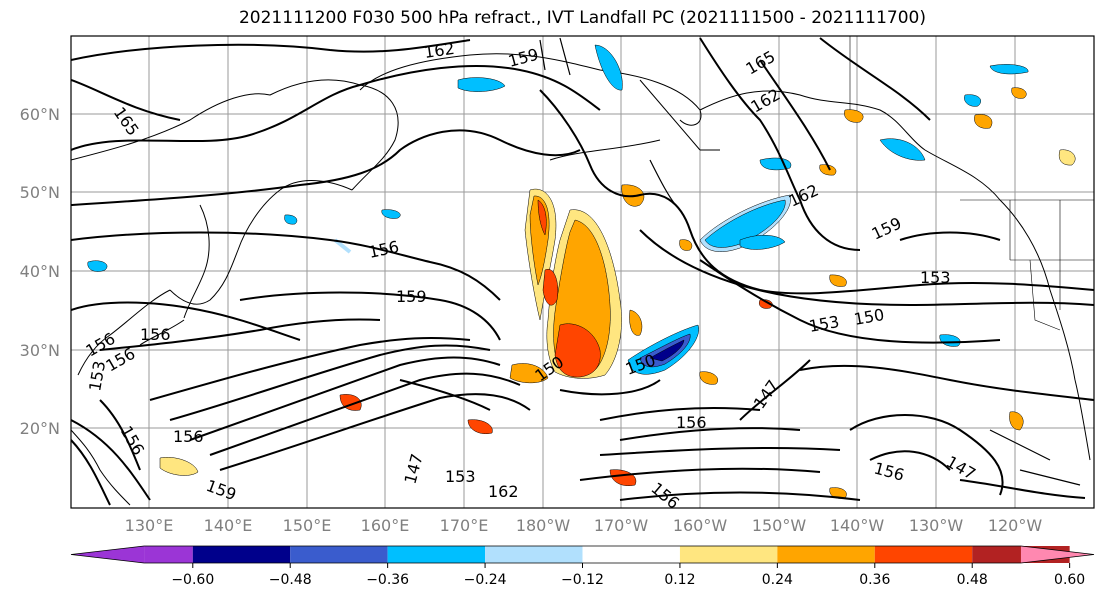  I want to click on colorbar-tick-label: −0.48, so click(290, 580).